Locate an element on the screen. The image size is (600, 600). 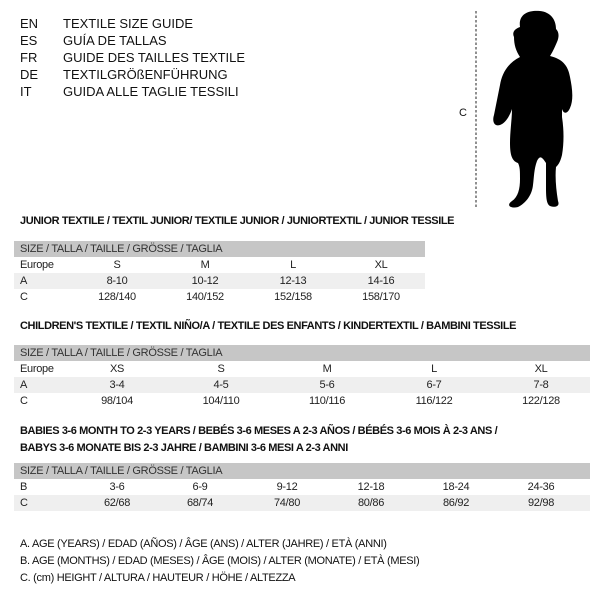
table-cell: 14-16 is located at coordinates (381, 281).